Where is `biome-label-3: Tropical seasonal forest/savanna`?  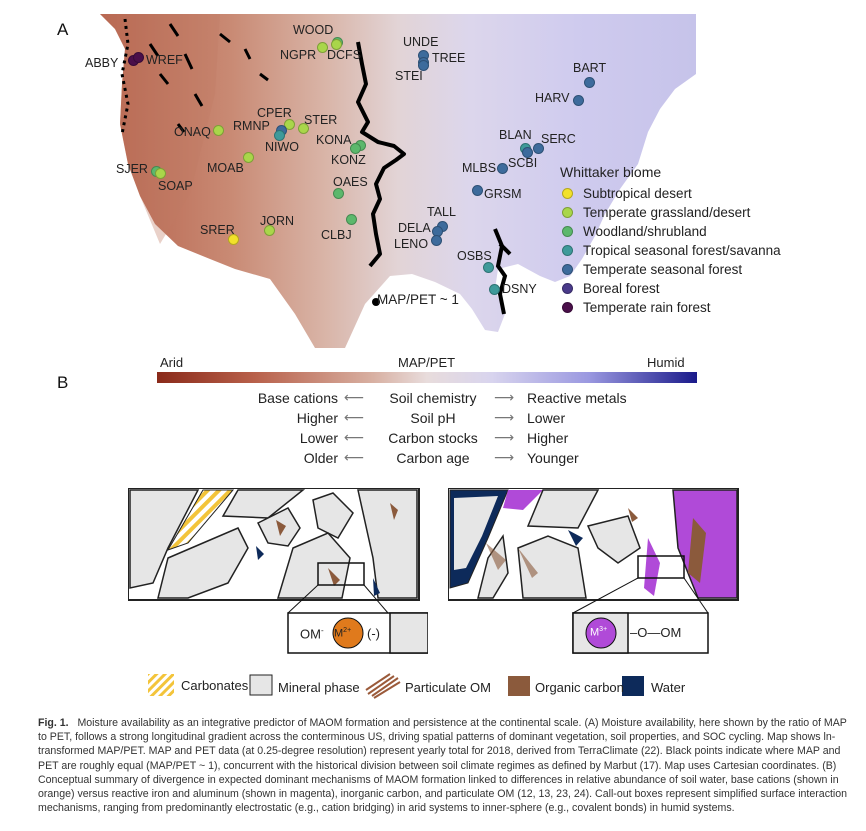
biome-label-3: Tropical seasonal forest/savanna is located at coordinates (682, 250).